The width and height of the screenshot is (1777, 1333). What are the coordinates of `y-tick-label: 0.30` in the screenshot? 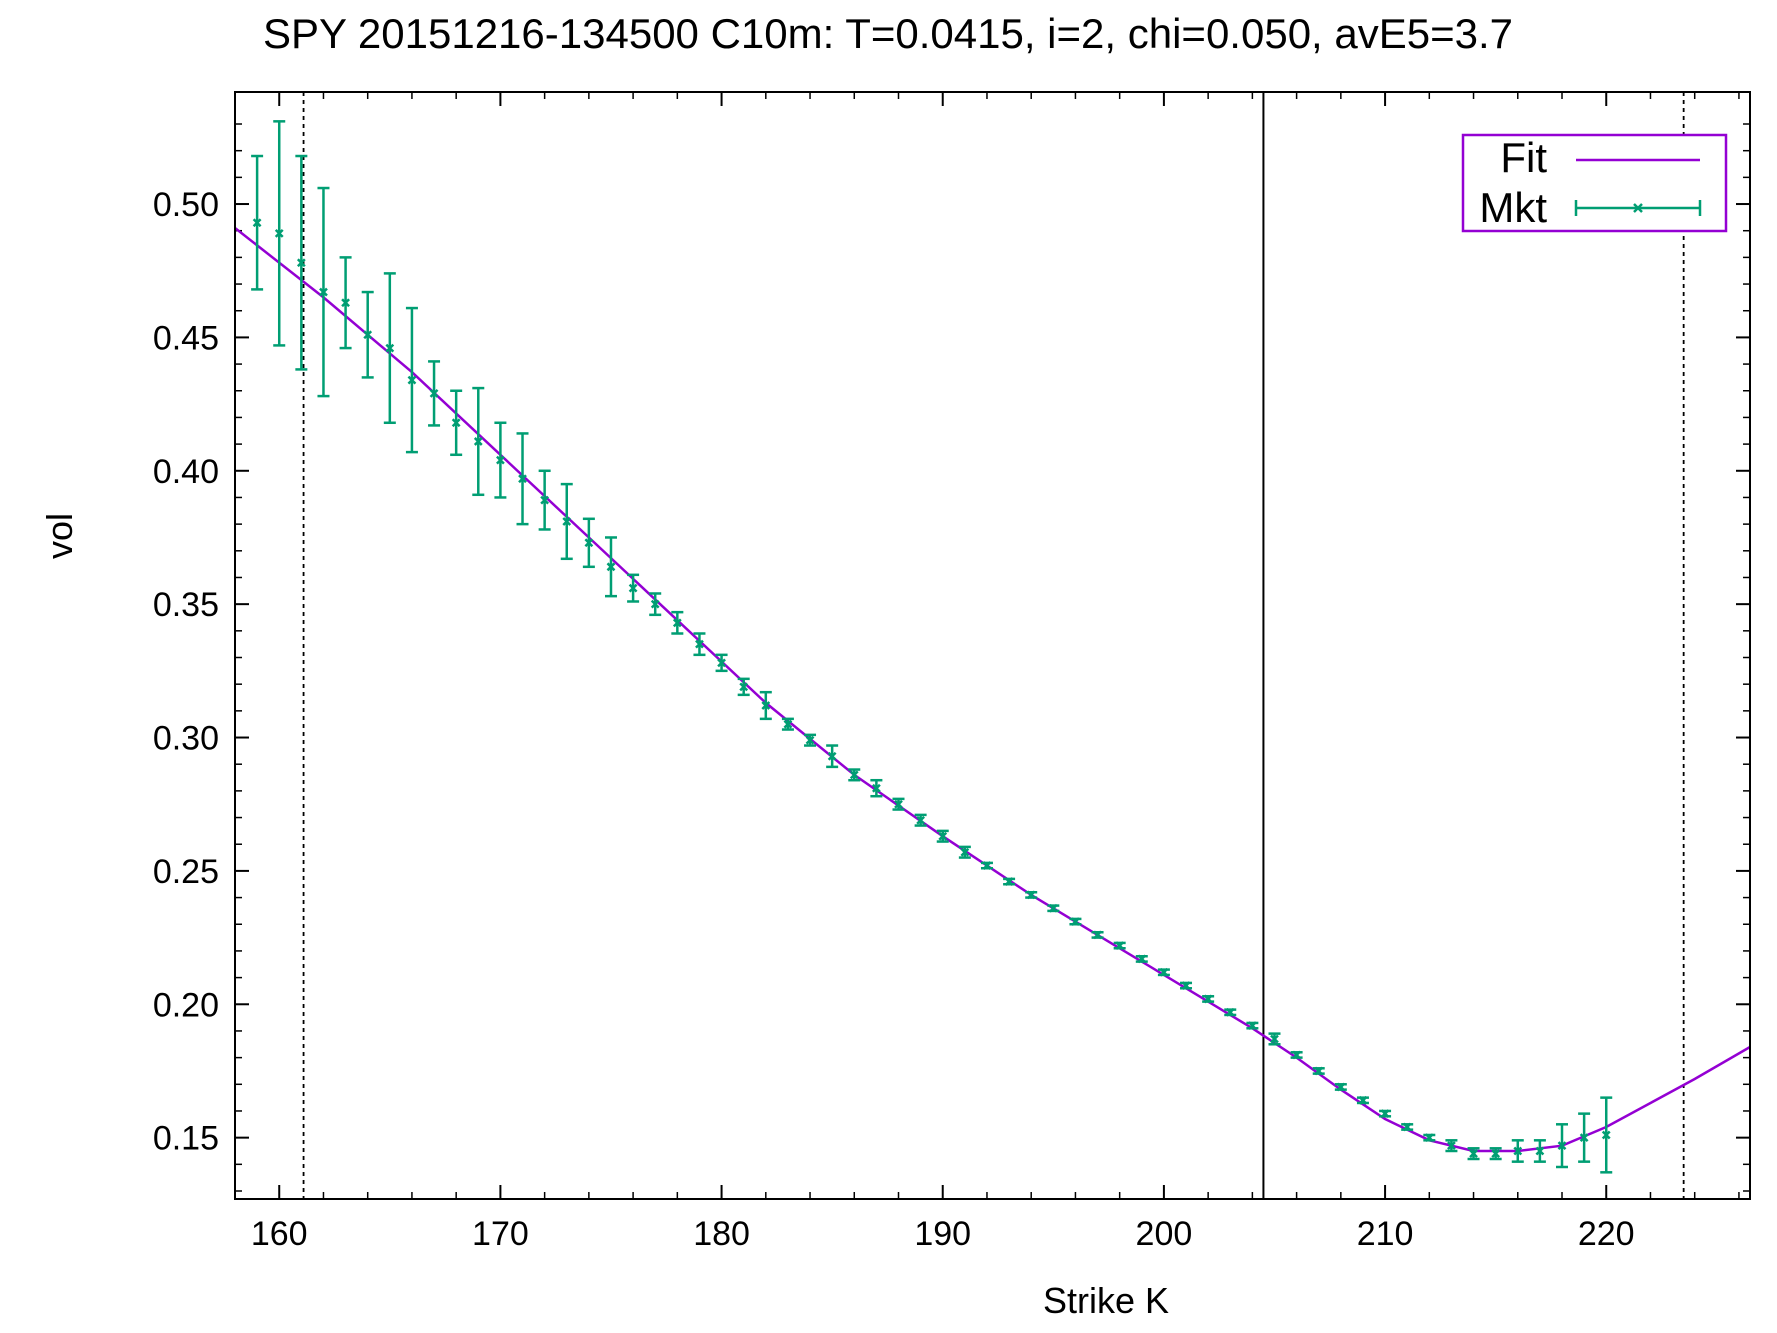 It's located at (186, 739).